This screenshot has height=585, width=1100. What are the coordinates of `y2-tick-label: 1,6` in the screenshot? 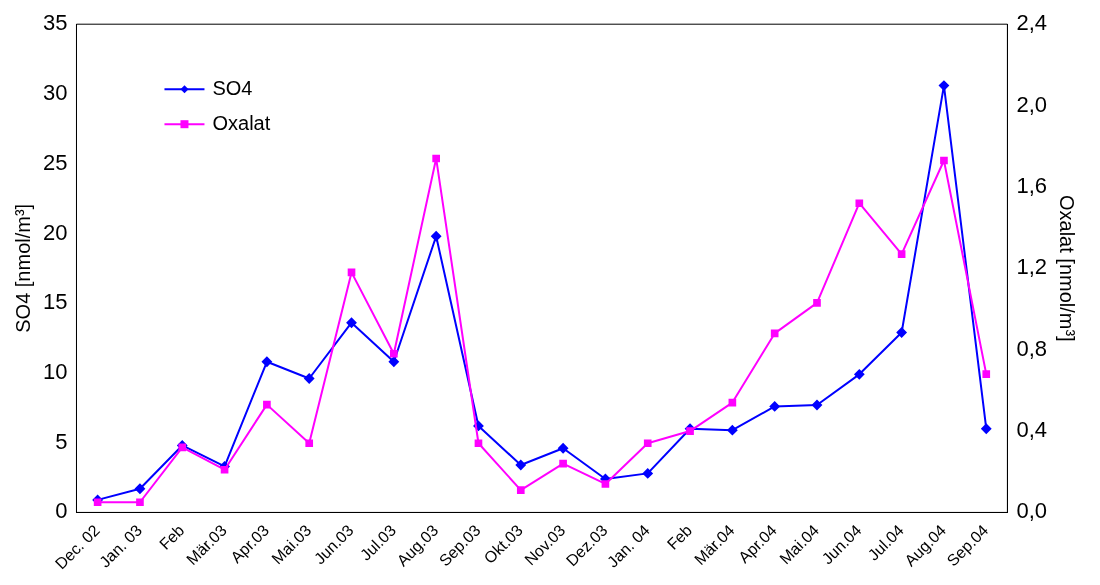 It's located at (1032, 186).